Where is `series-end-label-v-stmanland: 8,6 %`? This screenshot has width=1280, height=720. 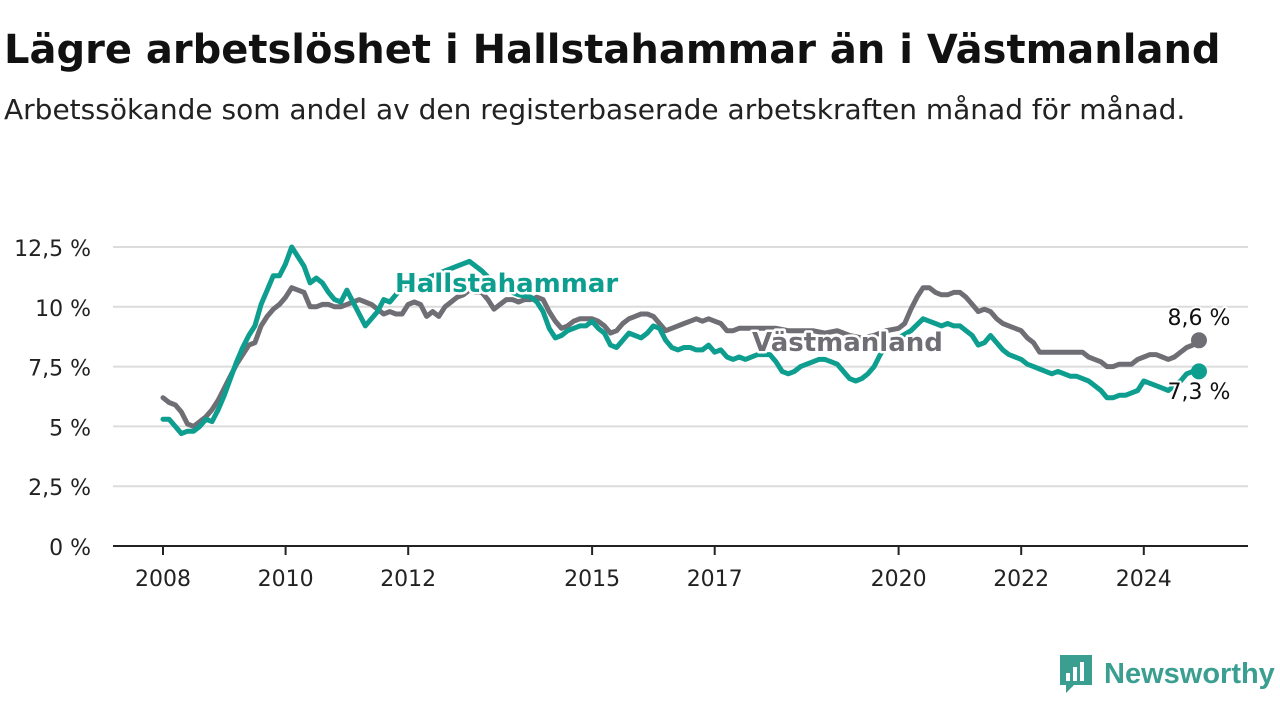
series-end-label-v-stmanland: 8,6 % is located at coordinates (1199, 318).